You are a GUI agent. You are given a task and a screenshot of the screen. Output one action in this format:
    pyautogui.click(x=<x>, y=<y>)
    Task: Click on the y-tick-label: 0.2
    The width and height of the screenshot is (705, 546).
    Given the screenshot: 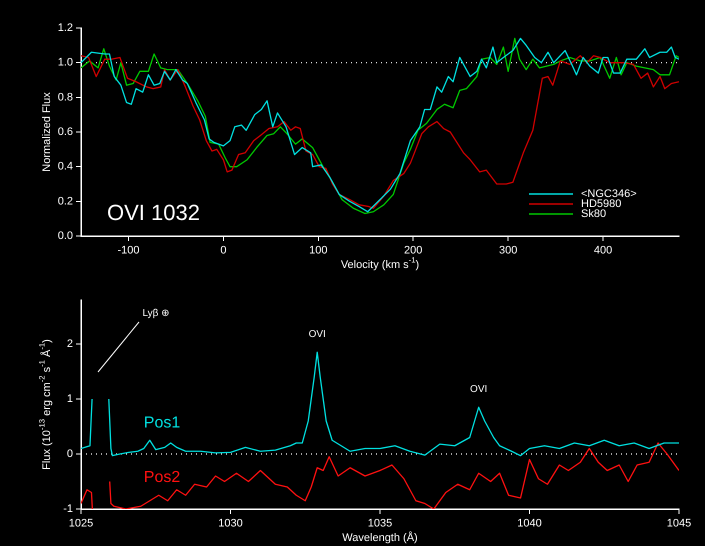 What is the action you would take?
    pyautogui.click(x=65, y=201)
    